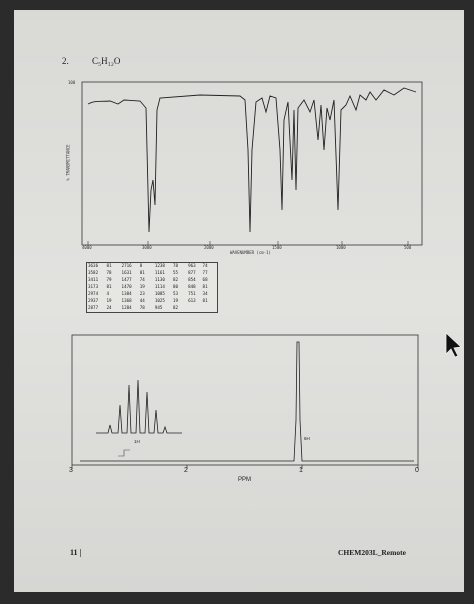 This screenshot has height=604, width=474. What do you see at coordinates (176, 294) in the screenshot?
I see `peak-transmittance: 53` at bounding box center [176, 294].